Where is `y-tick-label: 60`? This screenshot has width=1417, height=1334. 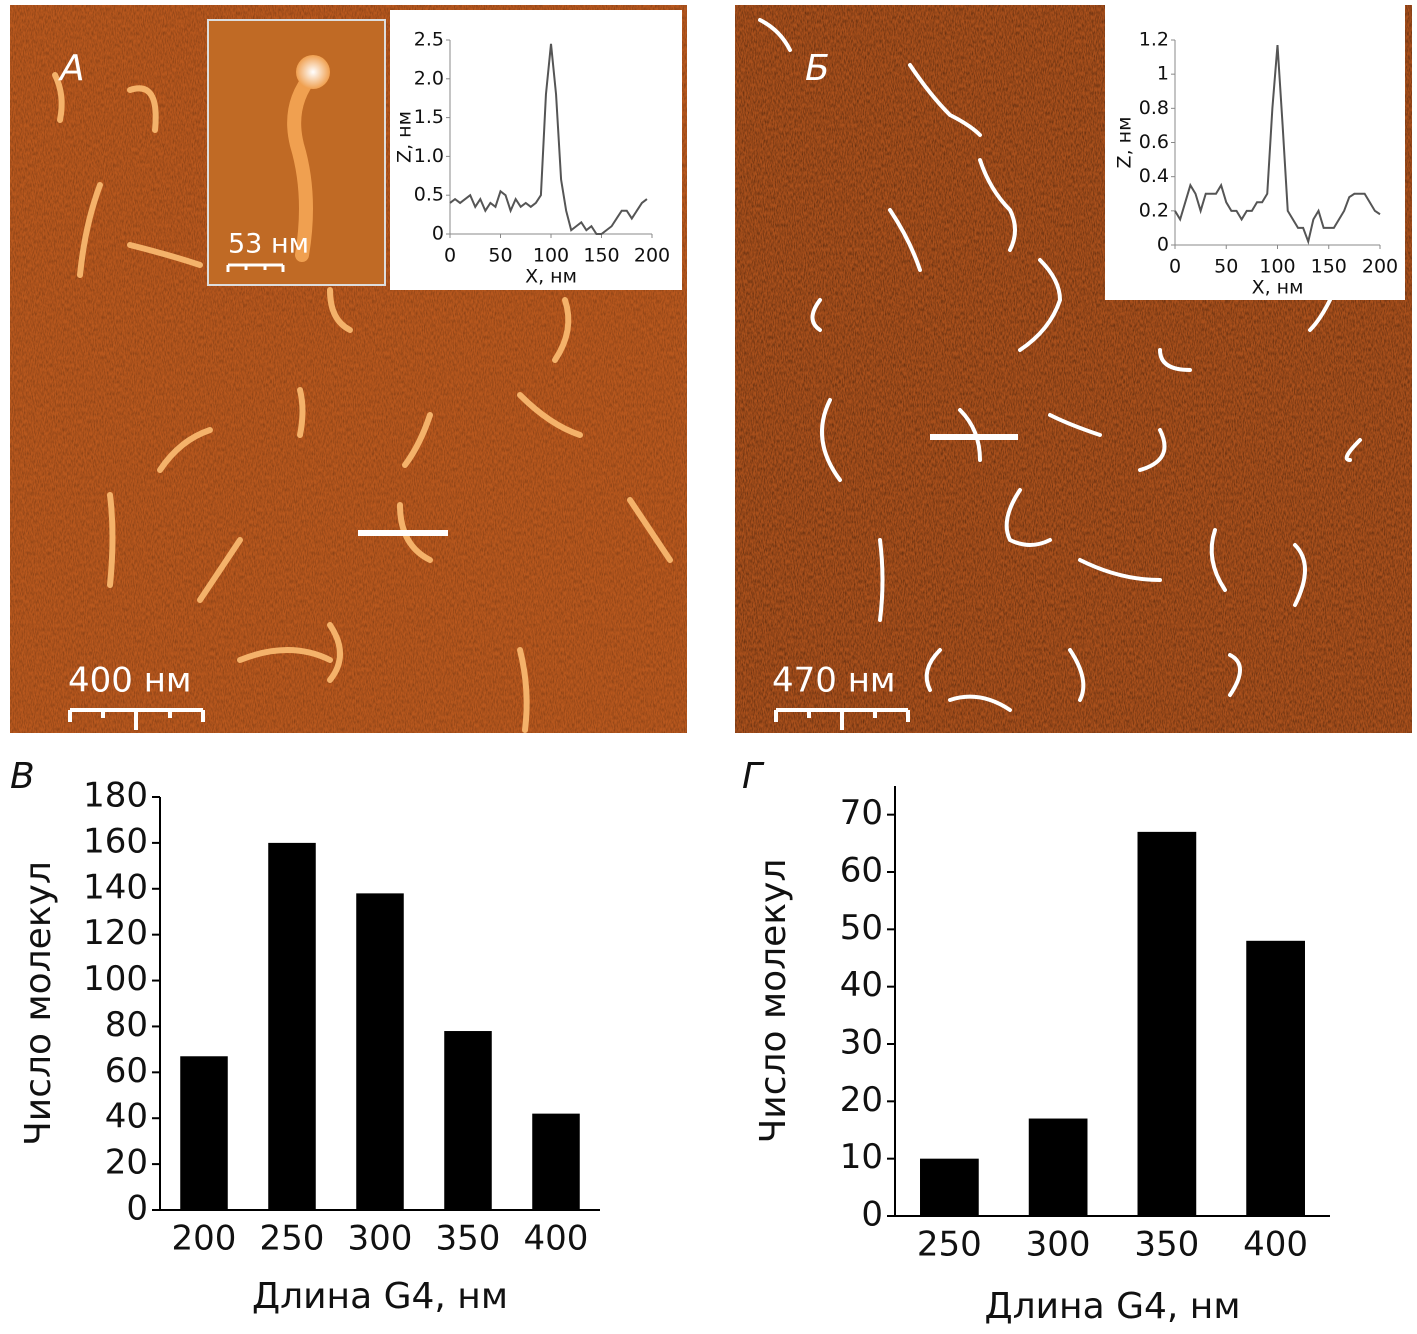
y-tick-label: 60 is located at coordinates (861, 871).